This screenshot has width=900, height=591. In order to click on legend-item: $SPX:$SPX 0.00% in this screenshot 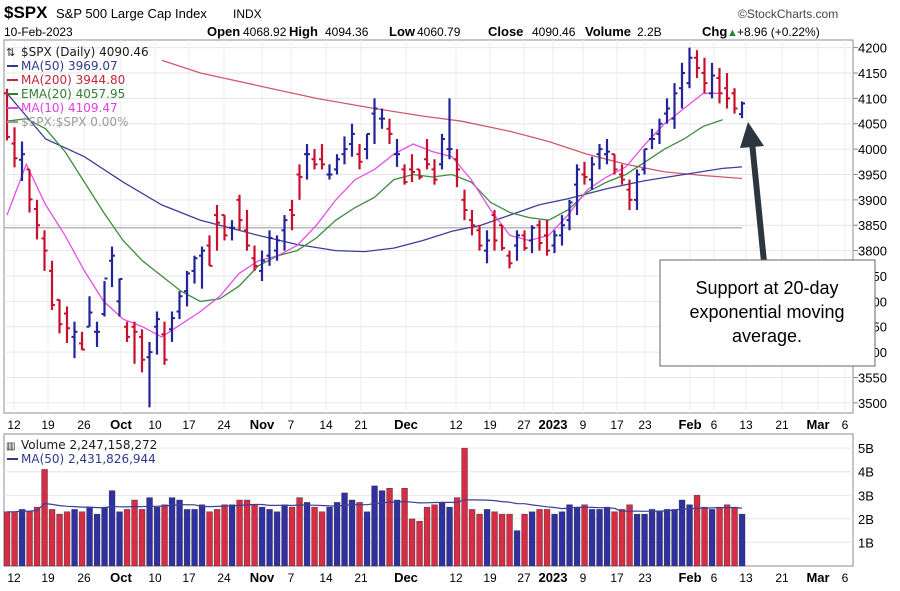, I will do `click(74, 122)`.